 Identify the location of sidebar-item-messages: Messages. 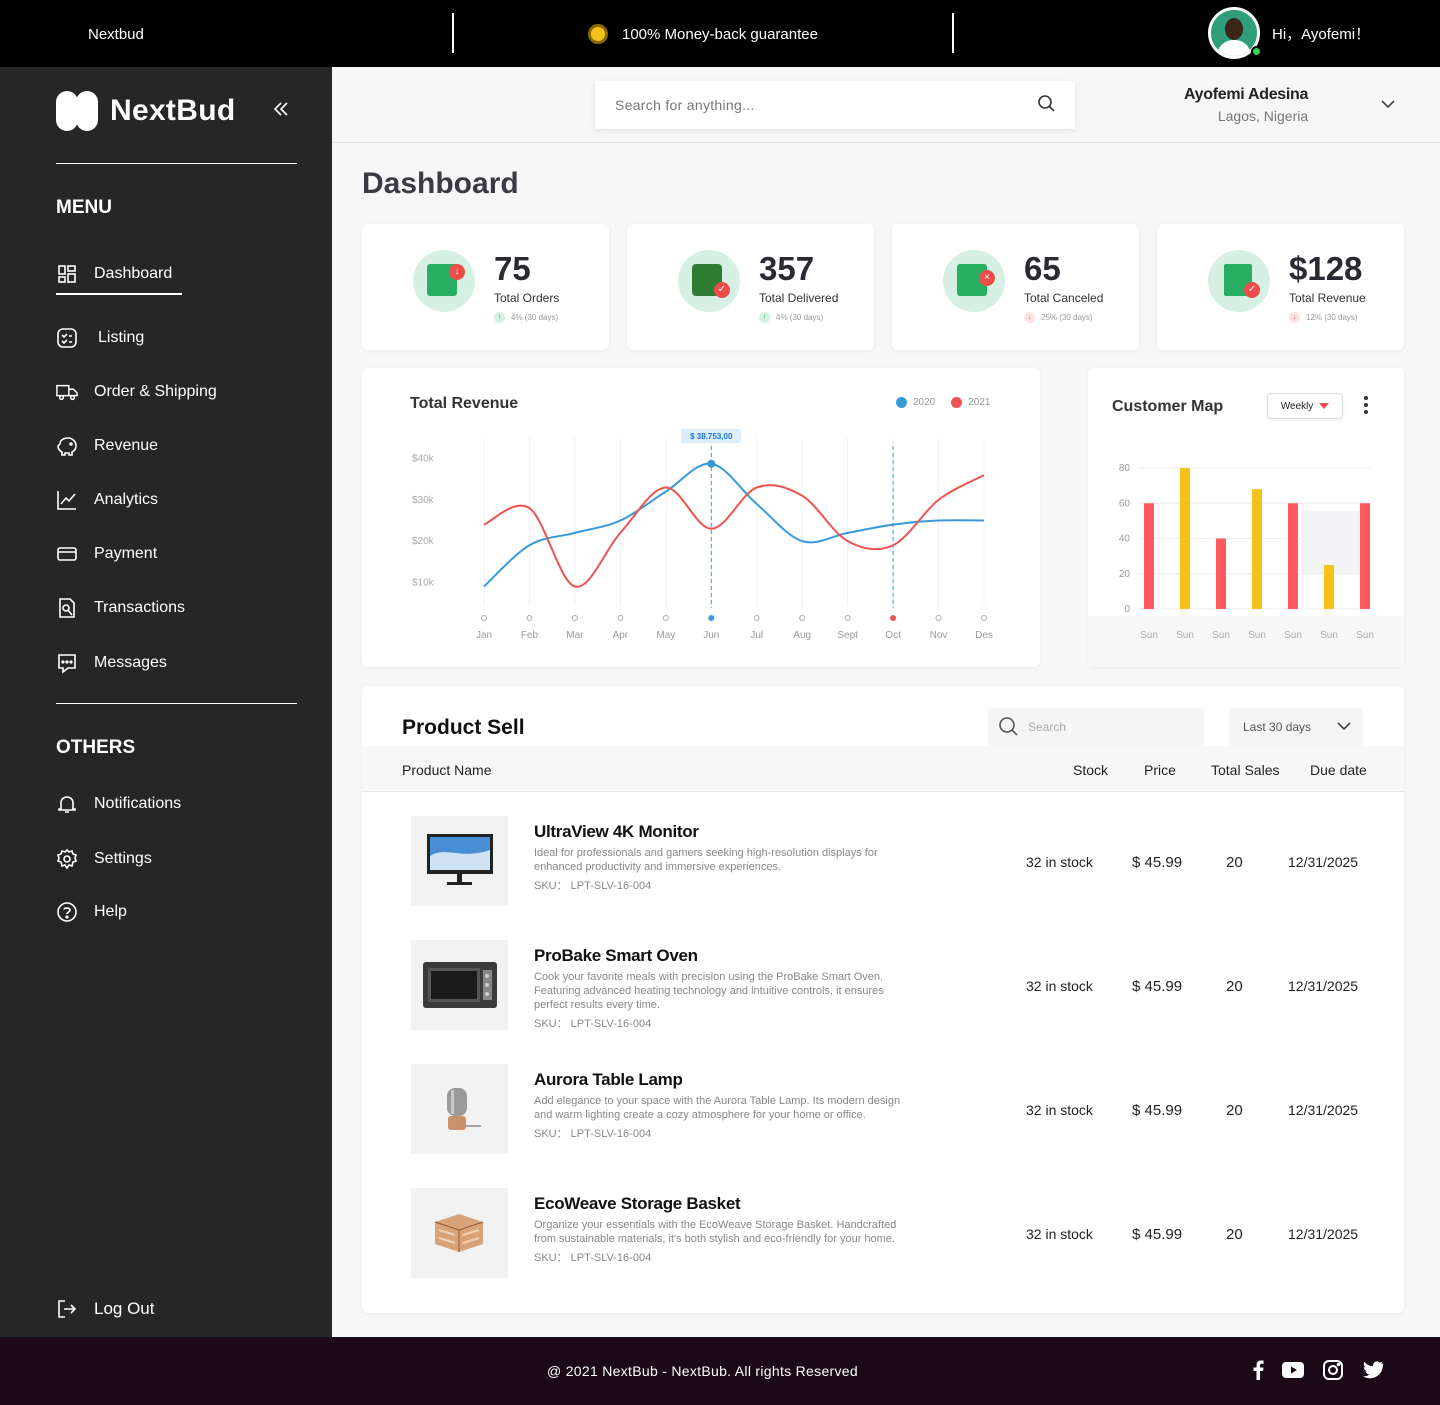
(111, 663).